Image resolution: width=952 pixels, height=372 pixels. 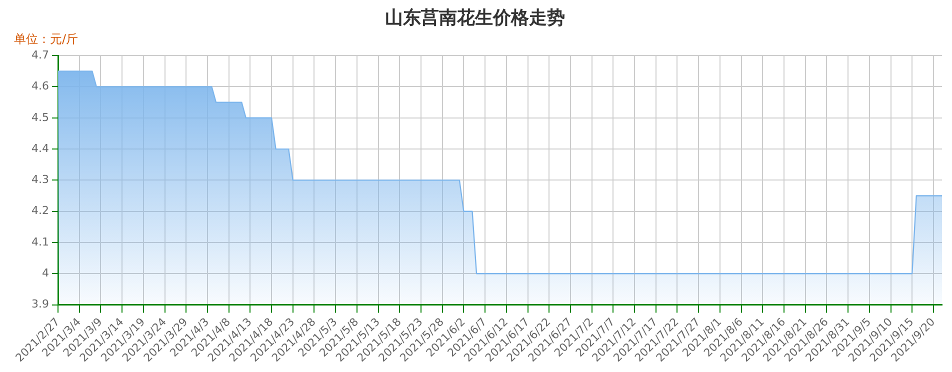 What do you see at coordinates (40, 241) in the screenshot?
I see `y-tick-label: 4.1` at bounding box center [40, 241].